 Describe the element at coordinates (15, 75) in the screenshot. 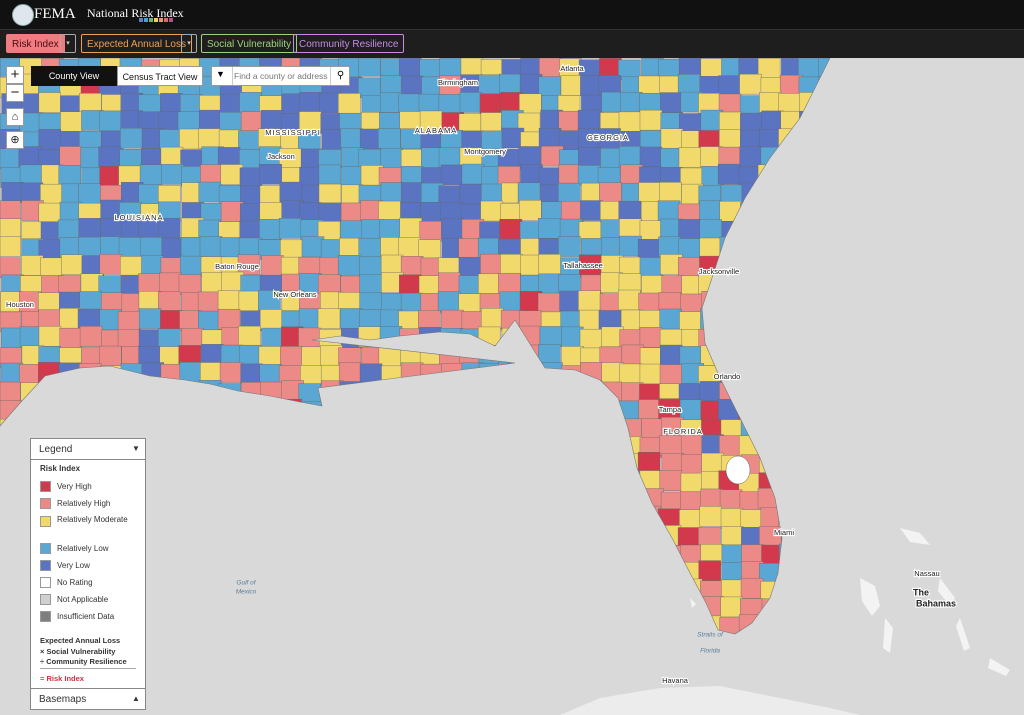

I see `zoom-in: +` at that location.